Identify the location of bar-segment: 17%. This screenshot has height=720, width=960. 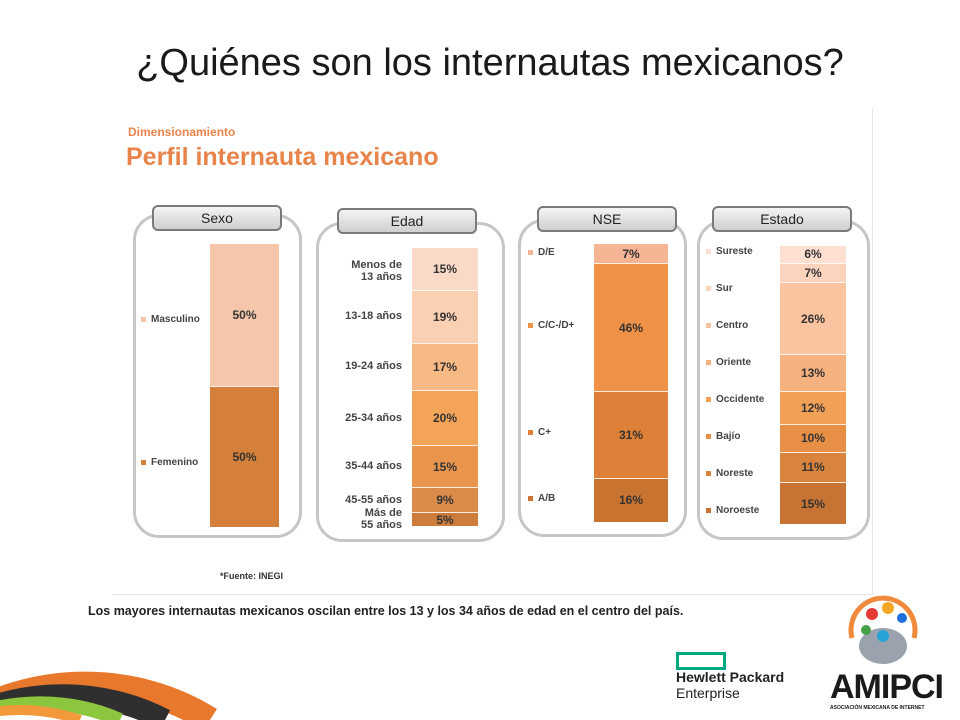
(445, 366).